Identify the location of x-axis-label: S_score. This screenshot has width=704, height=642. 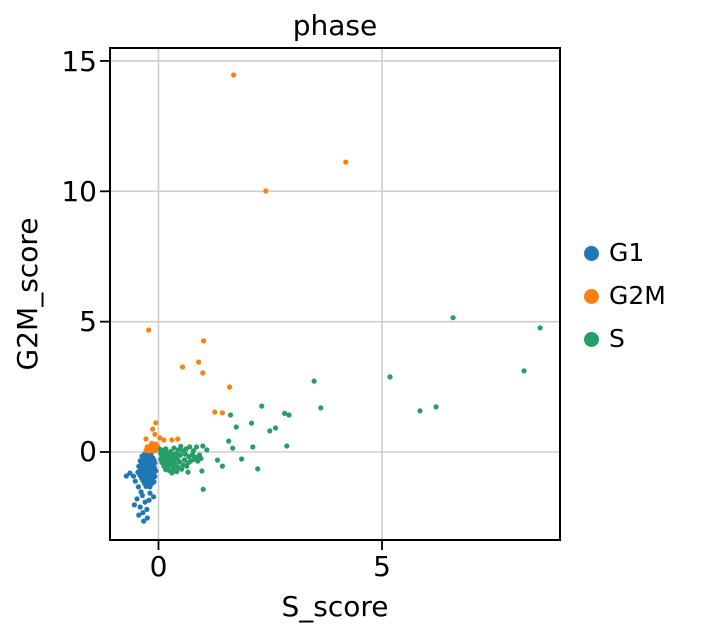
(335, 606).